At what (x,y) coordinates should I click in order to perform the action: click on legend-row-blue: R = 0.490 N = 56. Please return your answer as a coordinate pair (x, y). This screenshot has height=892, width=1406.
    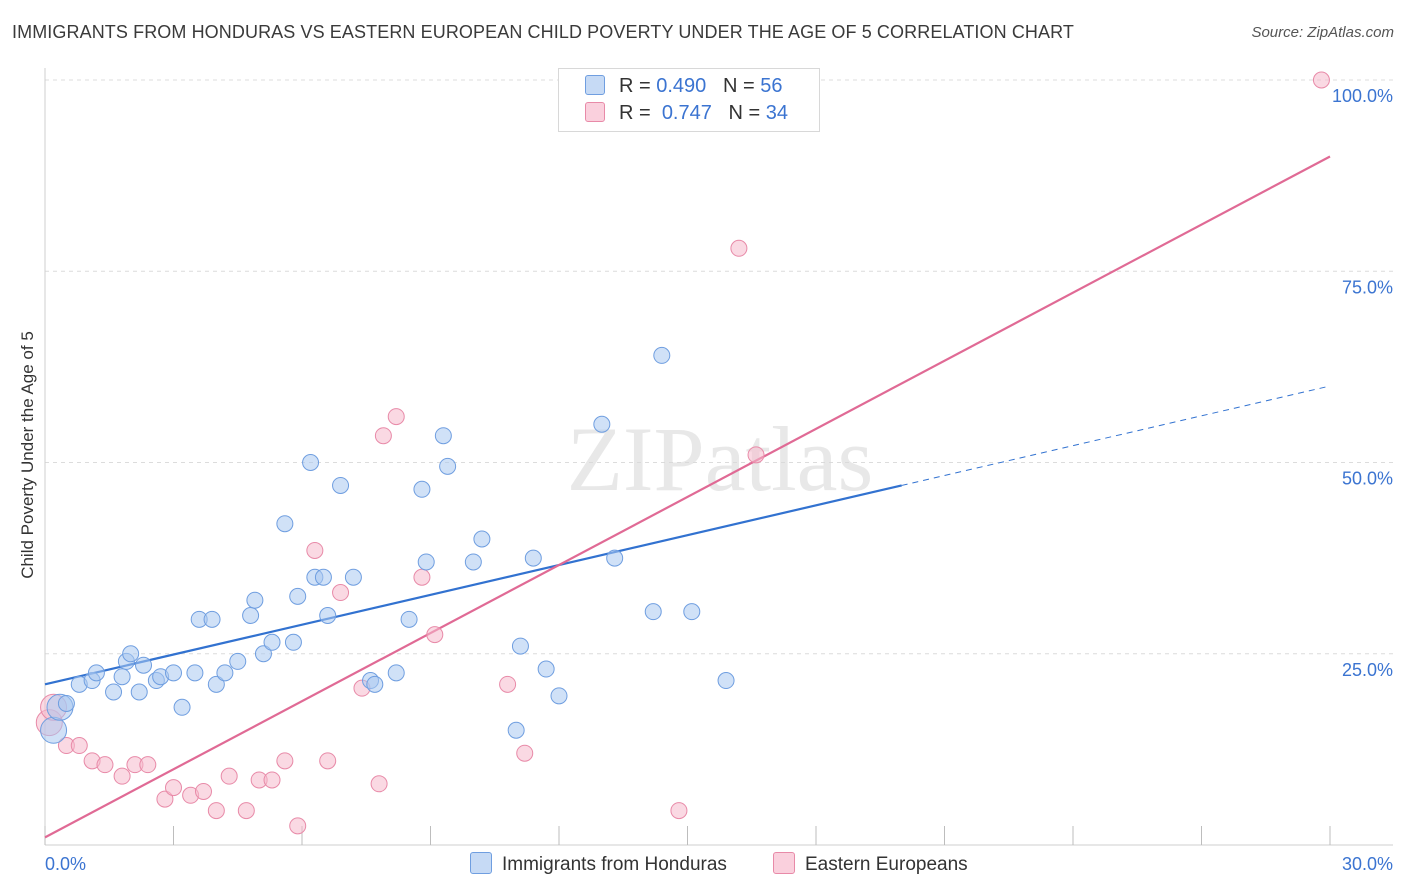
    Looking at the image, I should click on (683, 86).